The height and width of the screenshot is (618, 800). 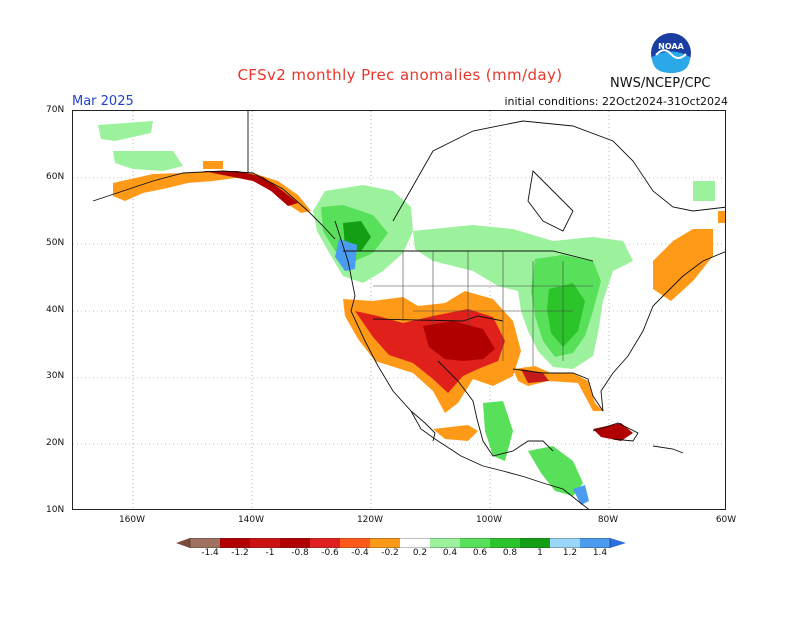 What do you see at coordinates (671, 46) in the screenshot?
I see `logo-text: NOAA` at bounding box center [671, 46].